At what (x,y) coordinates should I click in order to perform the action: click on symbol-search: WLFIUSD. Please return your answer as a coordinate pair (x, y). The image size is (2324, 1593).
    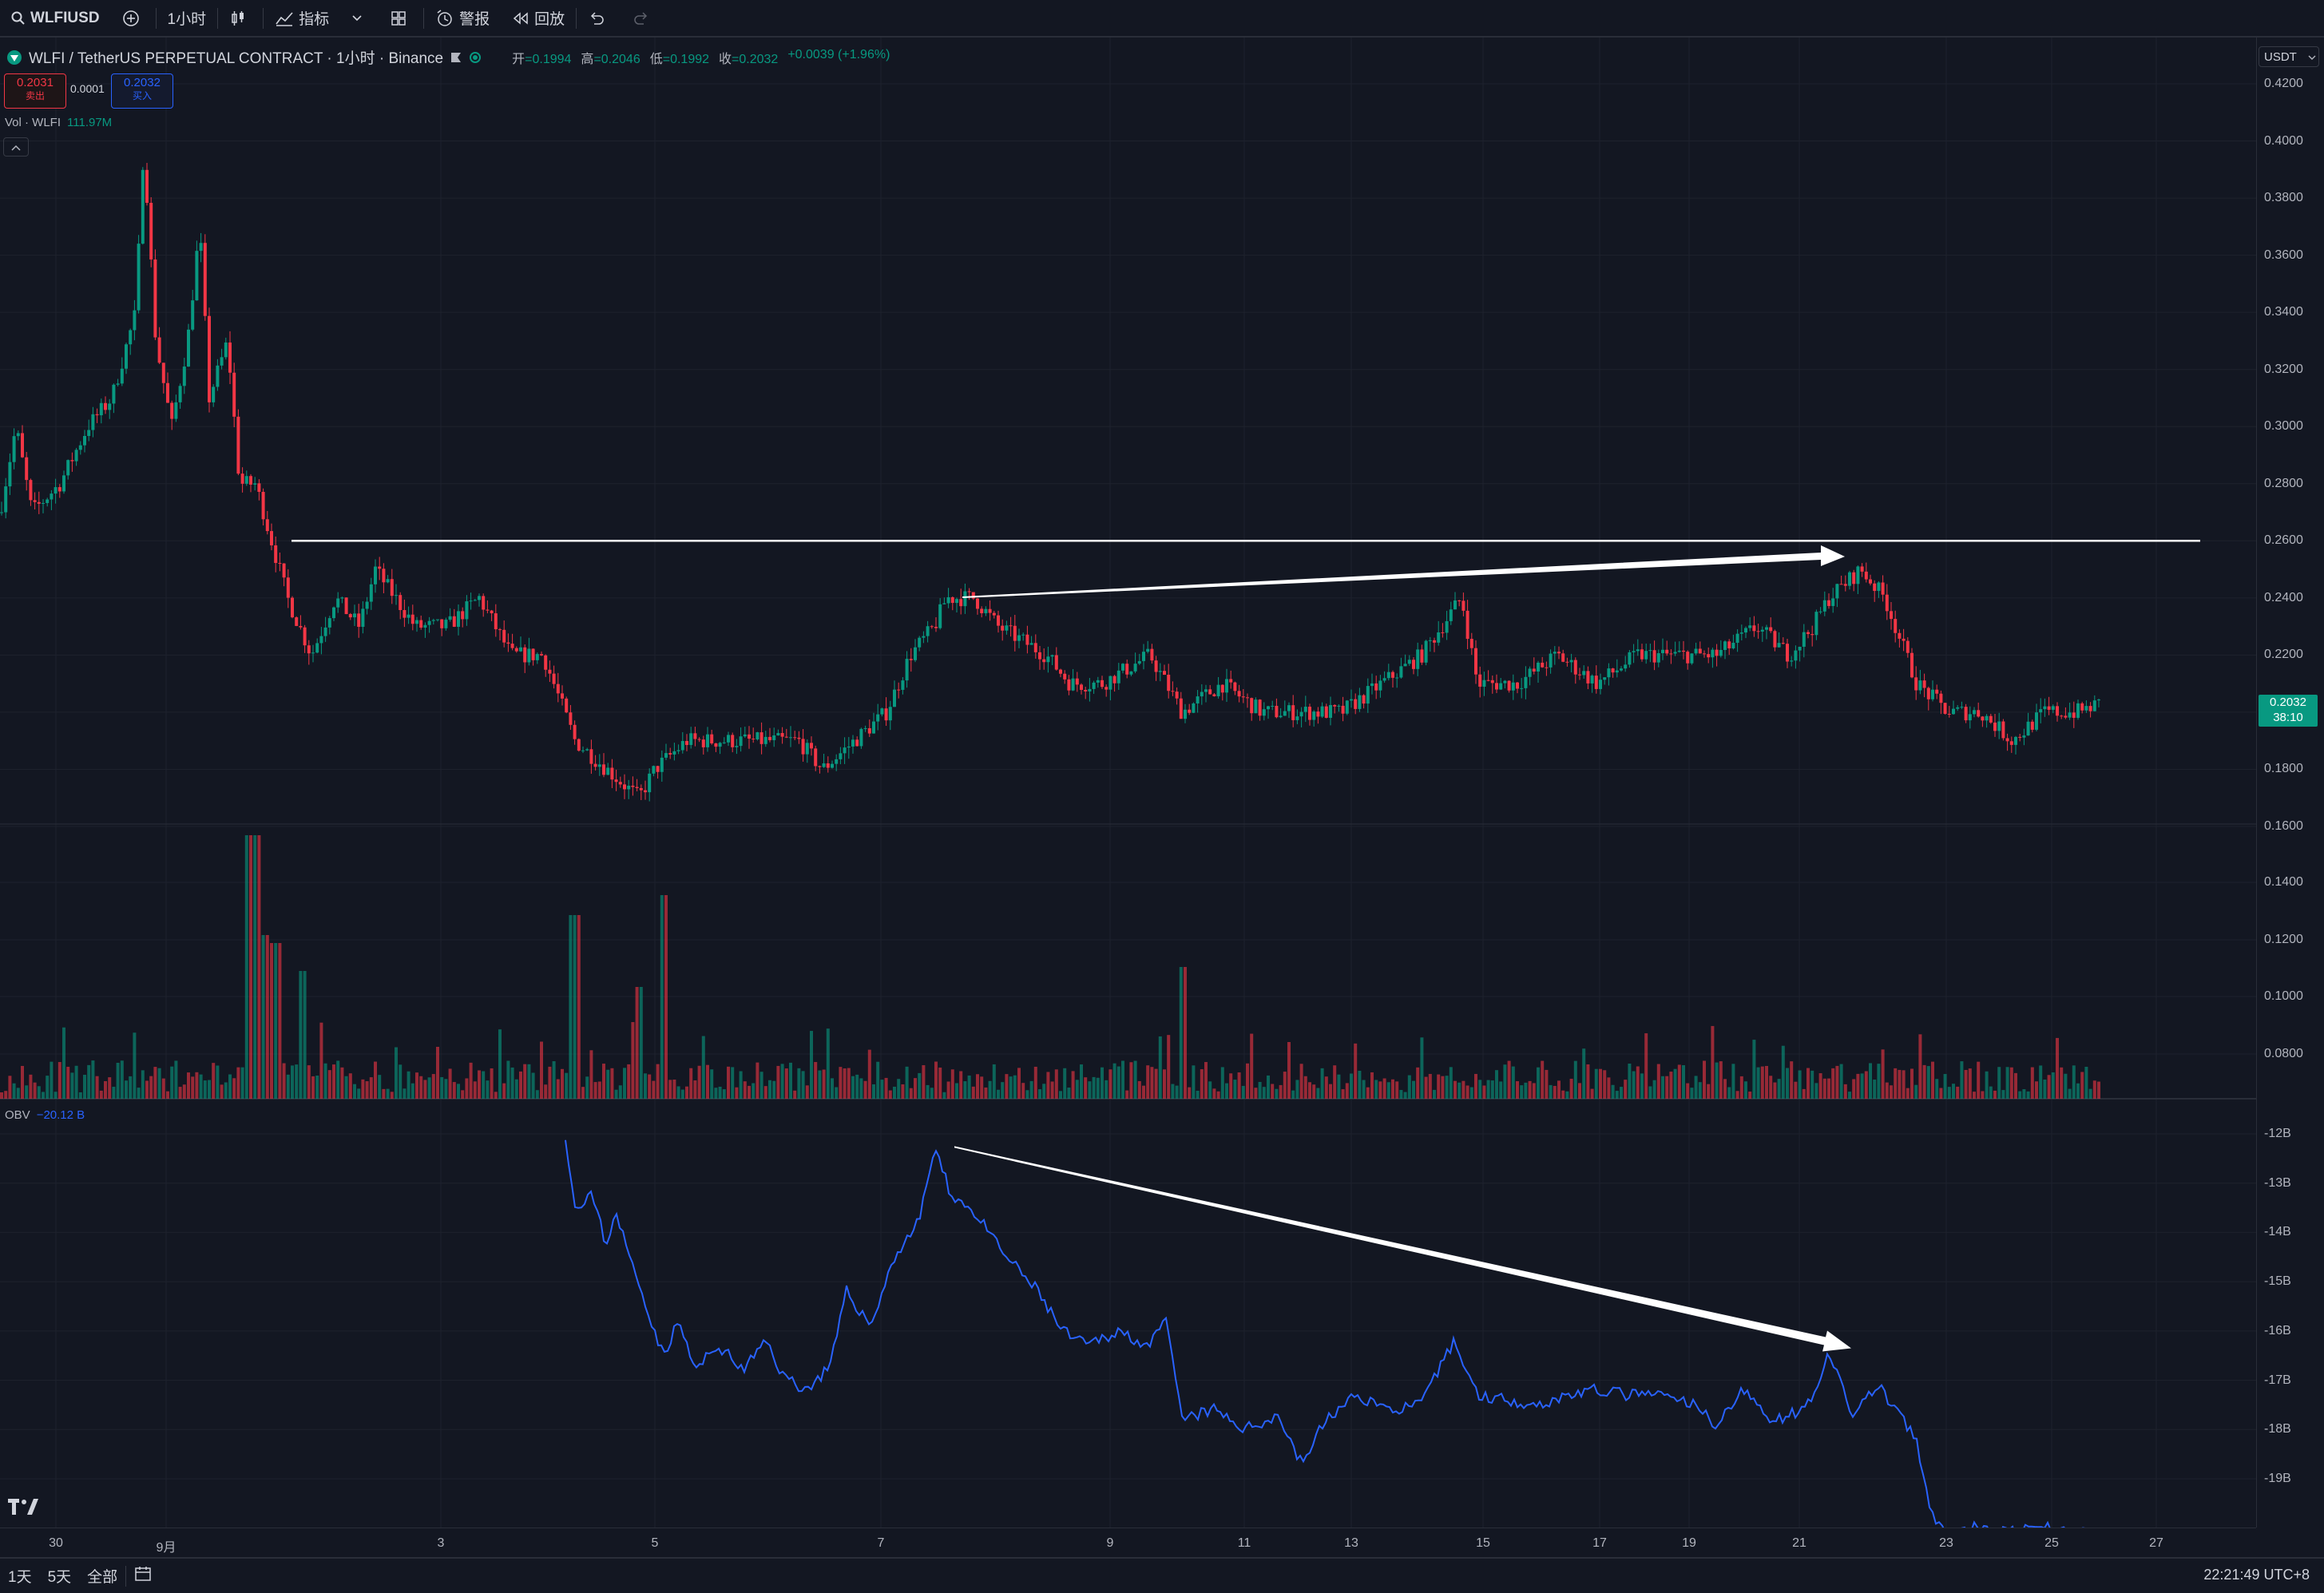
    Looking at the image, I should click on (55, 18).